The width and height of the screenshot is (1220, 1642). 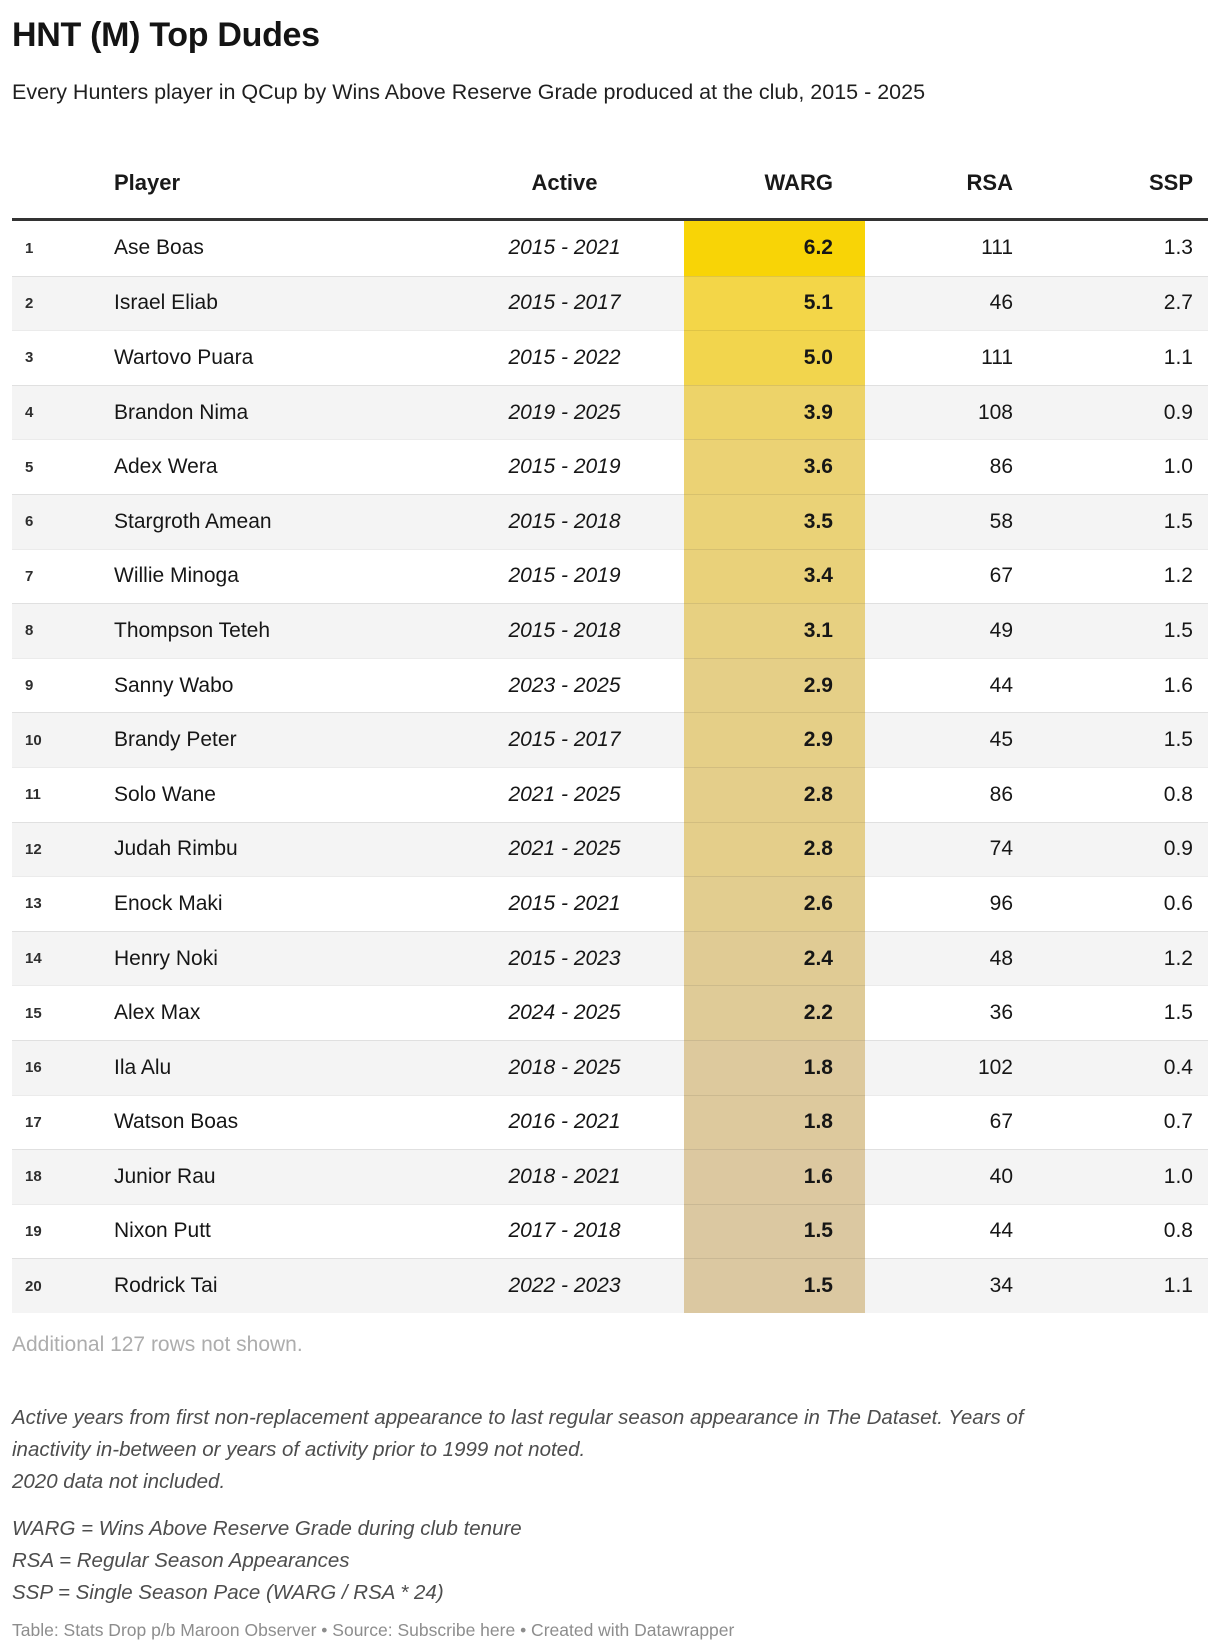 What do you see at coordinates (1125, 685) in the screenshot?
I see `ssp-cell: 1.6` at bounding box center [1125, 685].